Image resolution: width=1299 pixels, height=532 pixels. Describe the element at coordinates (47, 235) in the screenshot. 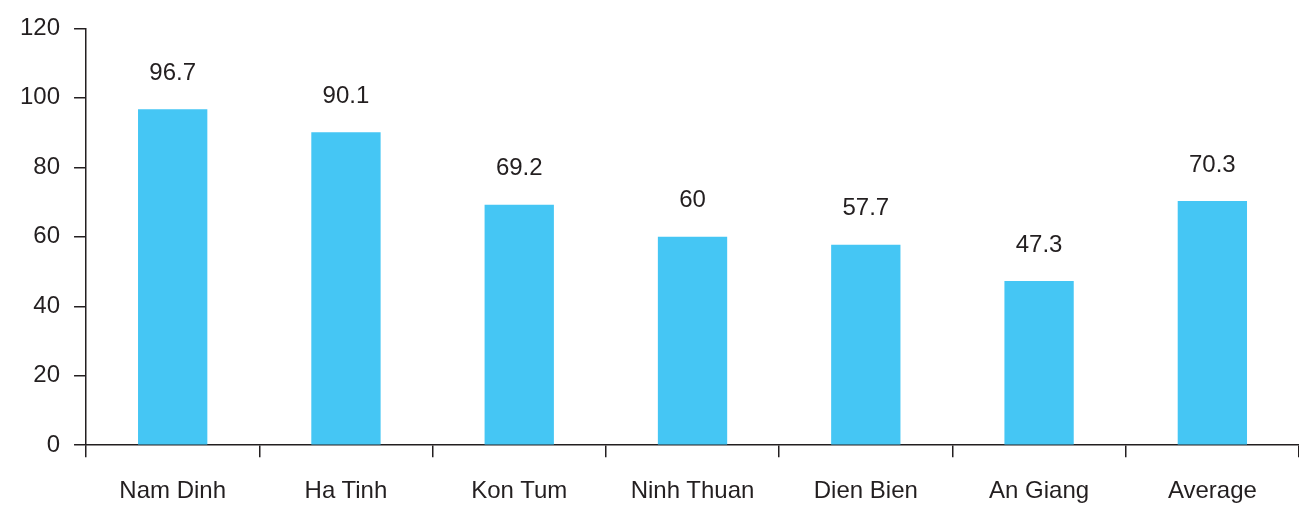

I see `y-tick-label: 60` at that location.